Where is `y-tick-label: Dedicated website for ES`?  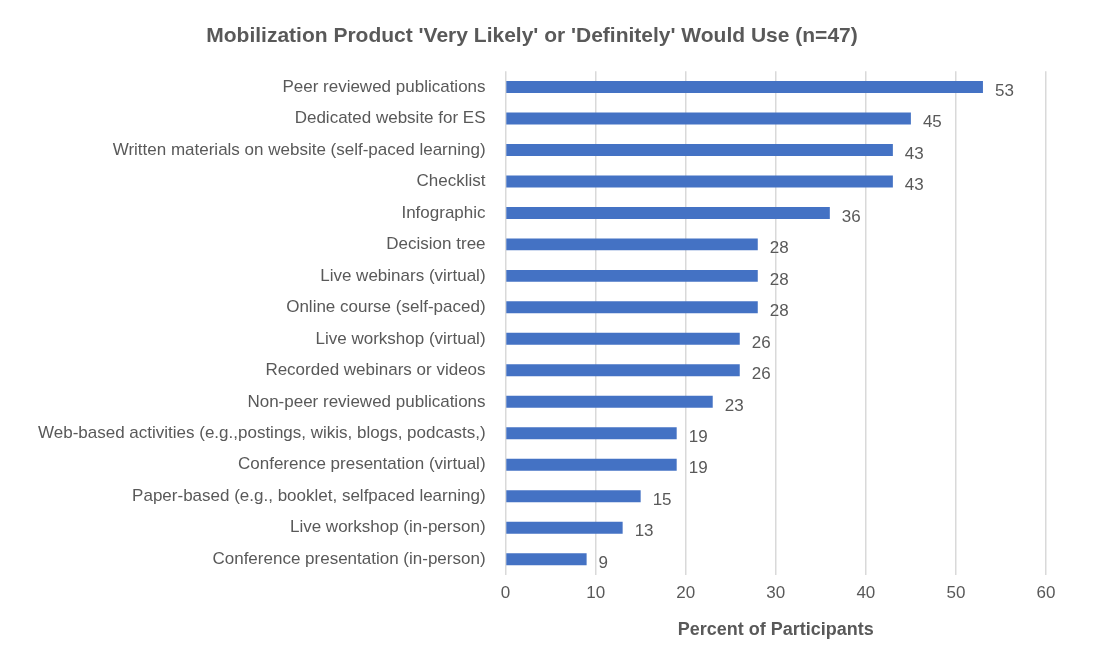
y-tick-label: Dedicated website for ES is located at coordinates (390, 118).